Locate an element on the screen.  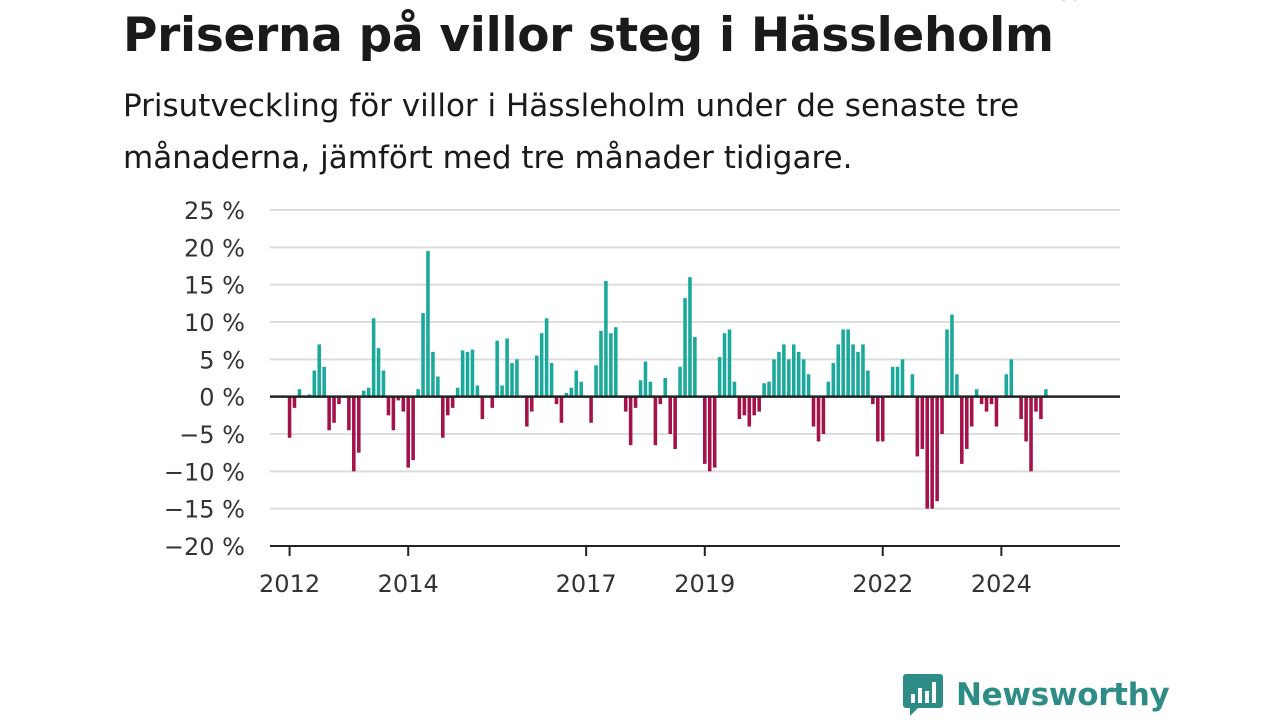
chart-title: Priserna på villor steg i Hässleholm is located at coordinates (588, 35).